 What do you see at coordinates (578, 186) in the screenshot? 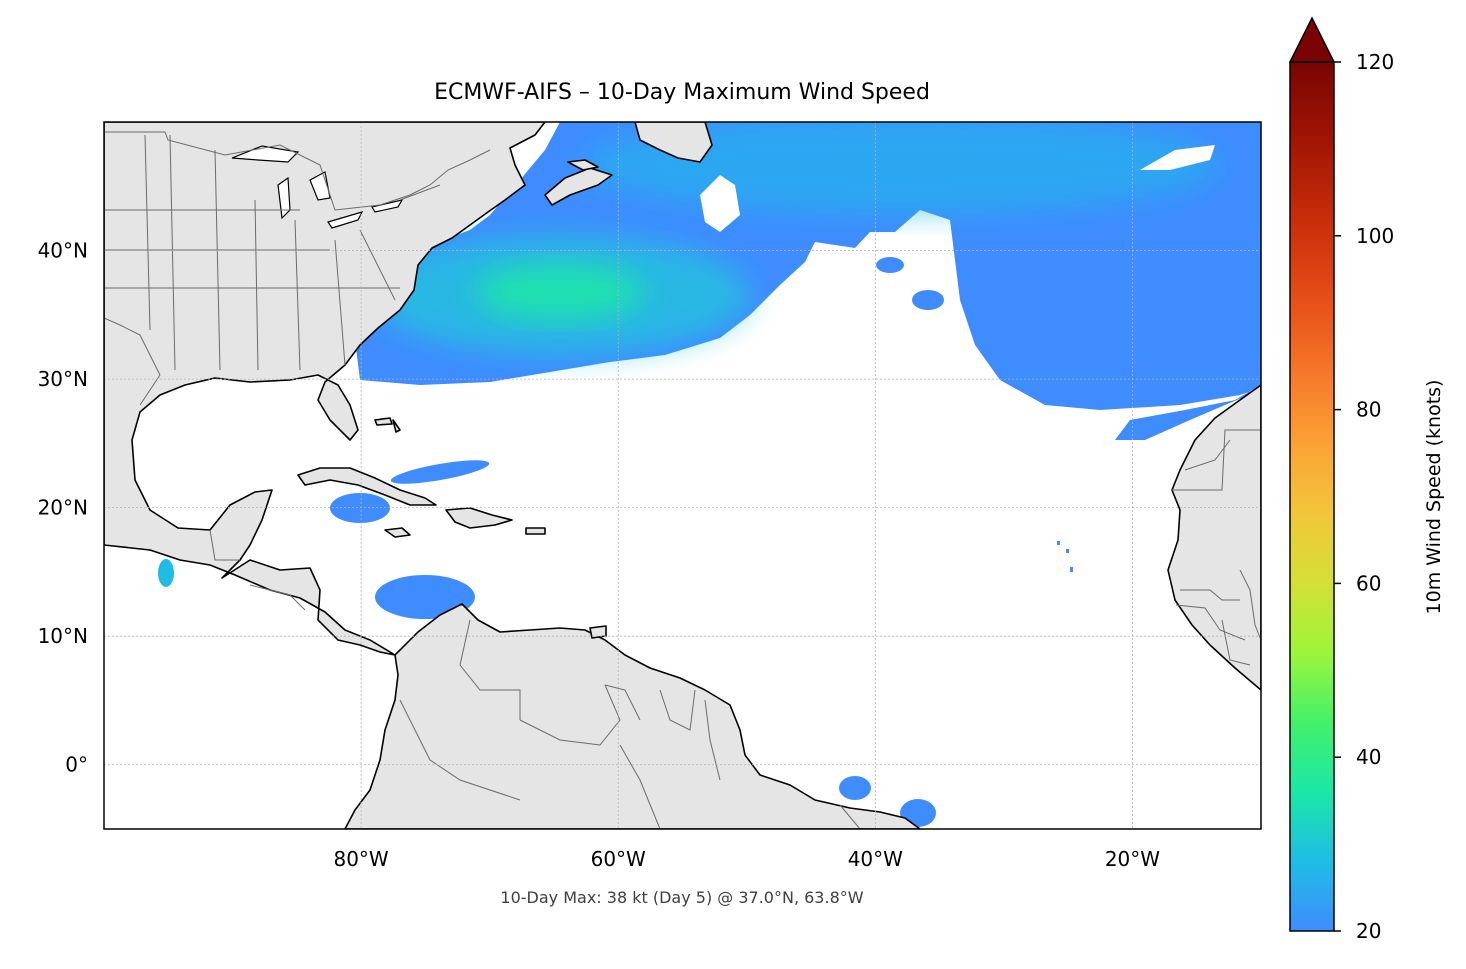
I see `land-nova-scotia` at bounding box center [578, 186].